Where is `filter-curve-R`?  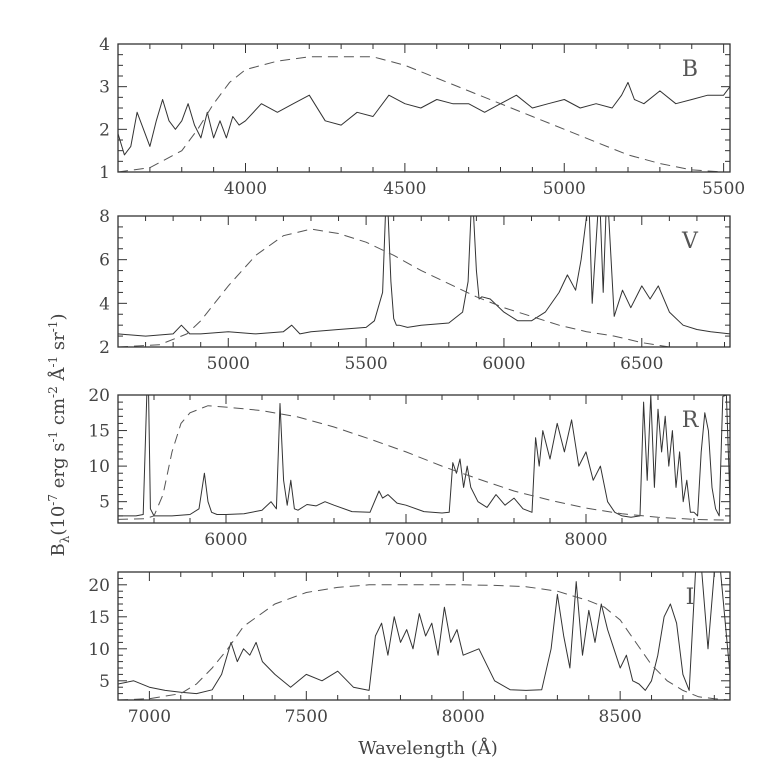
filter-curve-R is located at coordinates (424, 463).